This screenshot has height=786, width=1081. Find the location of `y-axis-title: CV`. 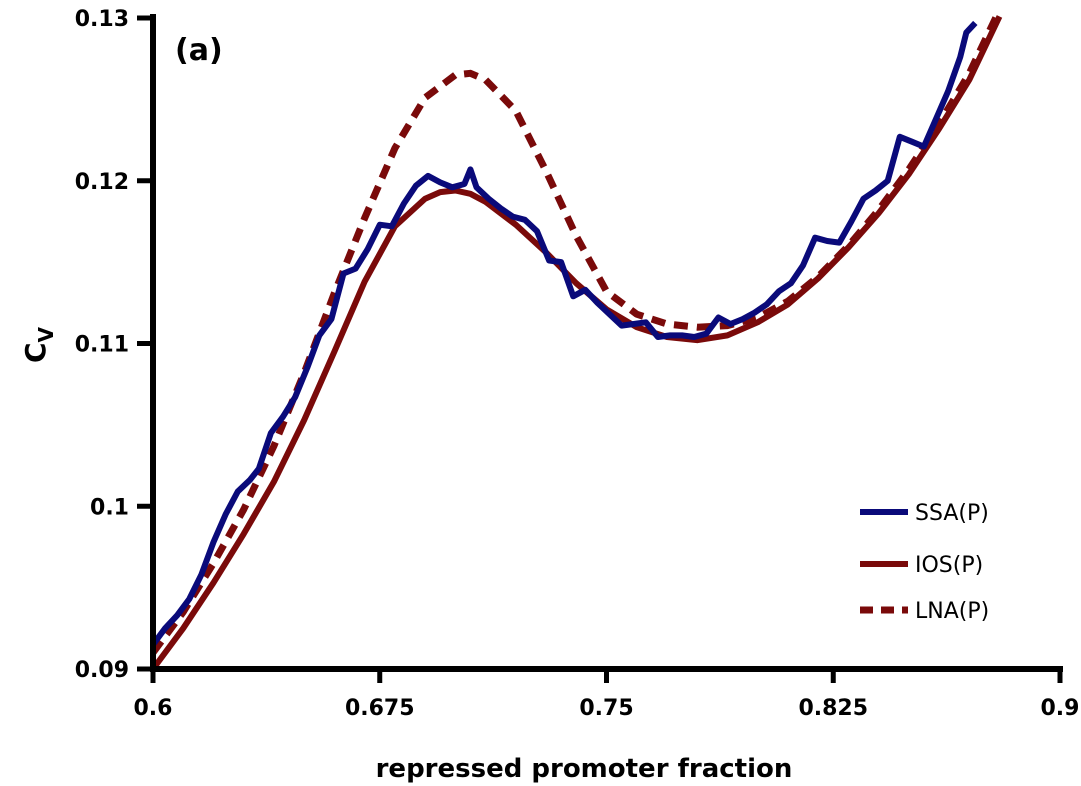

y-axis-title: CV is located at coordinates (38, 344).